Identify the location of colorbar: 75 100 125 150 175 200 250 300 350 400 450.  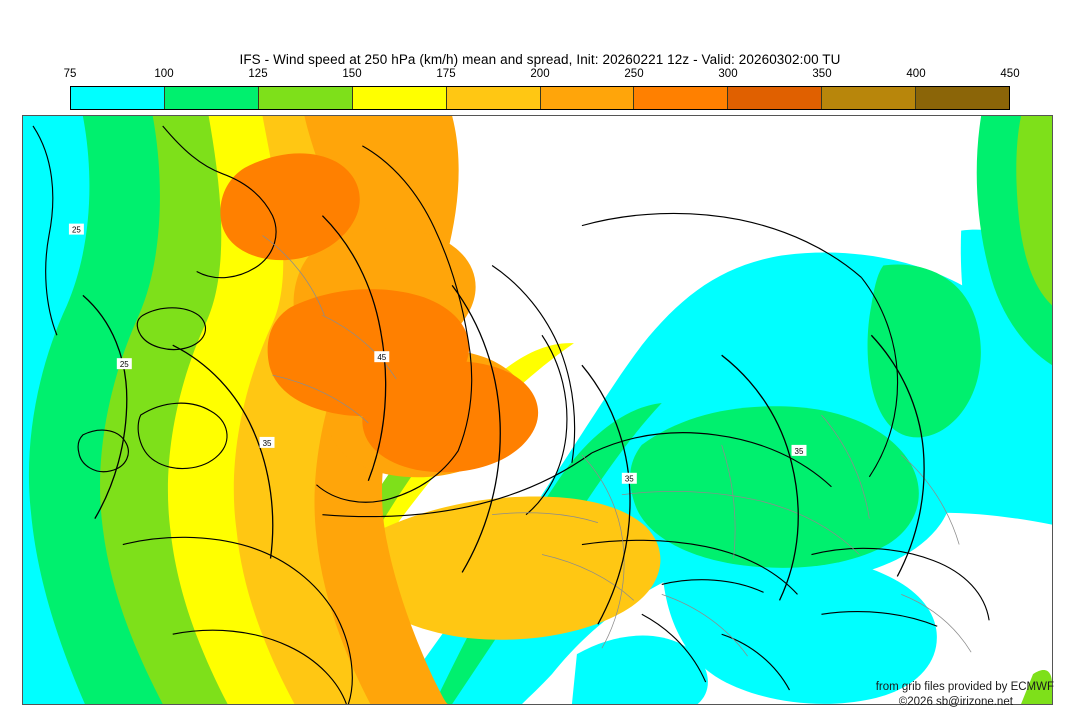
(542, 89).